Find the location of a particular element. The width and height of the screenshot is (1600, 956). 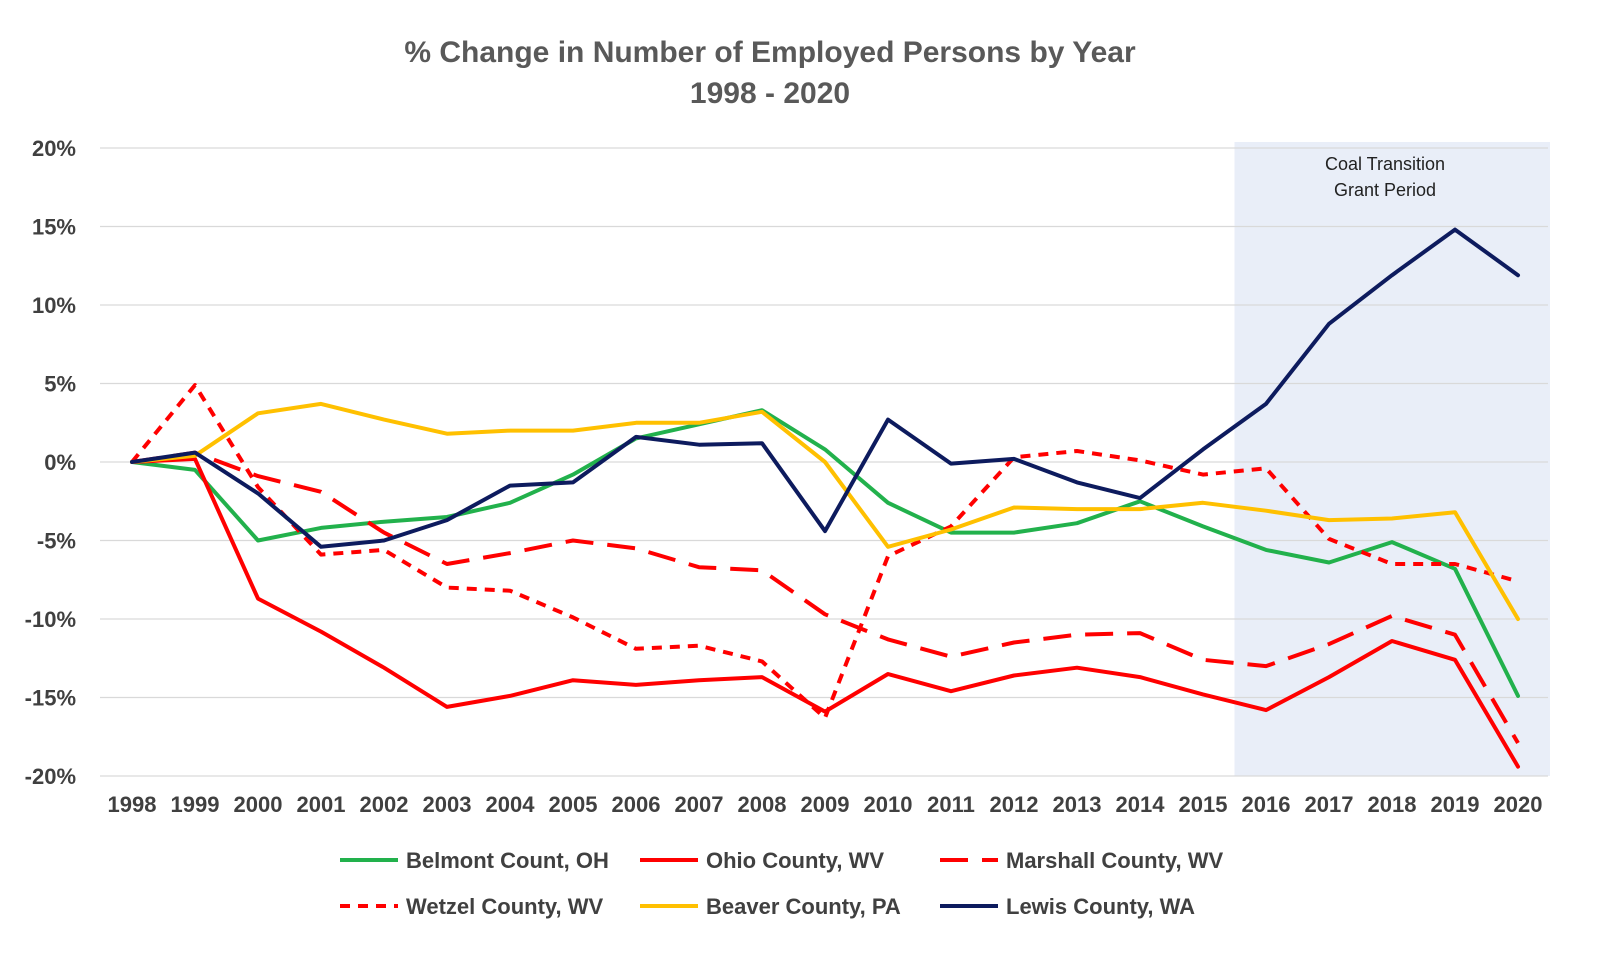

y-tick-label: 10% is located at coordinates (54, 305).